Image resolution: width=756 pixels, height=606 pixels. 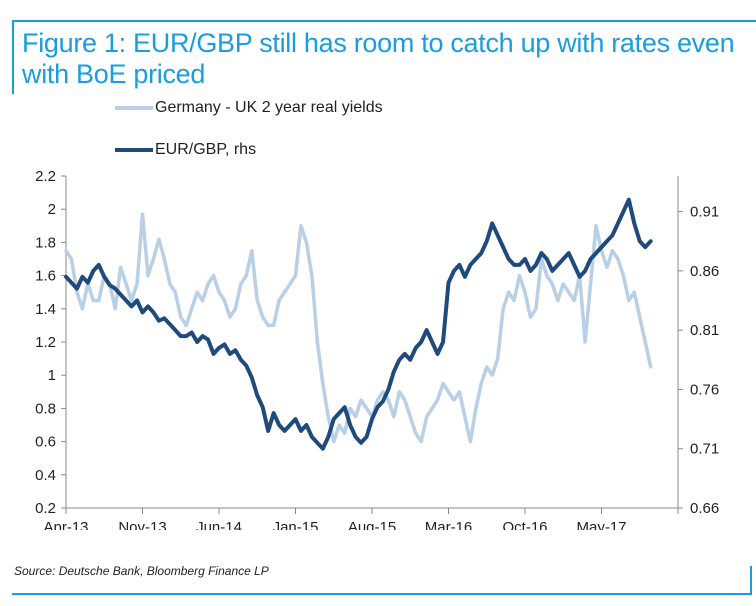 I want to click on y-tick-label-left: 2.2, so click(x=45, y=176).